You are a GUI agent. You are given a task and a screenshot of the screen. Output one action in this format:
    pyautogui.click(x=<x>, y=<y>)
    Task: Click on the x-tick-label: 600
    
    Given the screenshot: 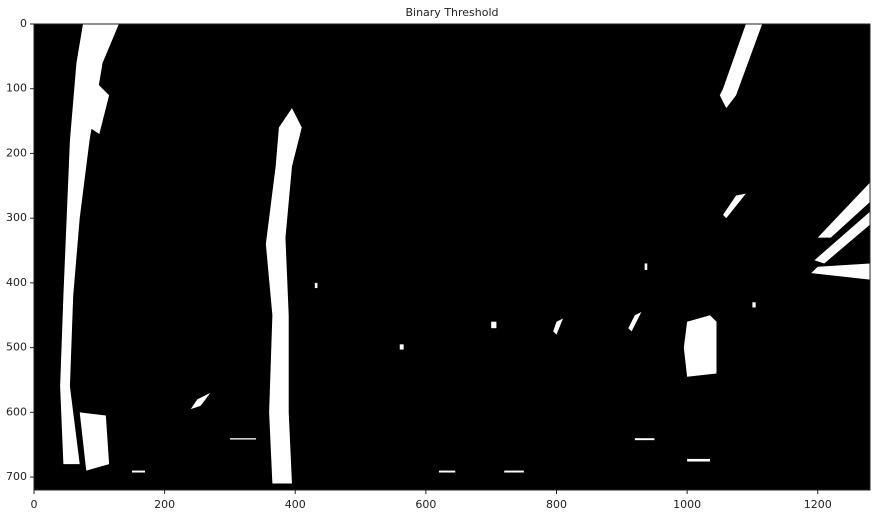 What is the action you would take?
    pyautogui.click(x=425, y=504)
    